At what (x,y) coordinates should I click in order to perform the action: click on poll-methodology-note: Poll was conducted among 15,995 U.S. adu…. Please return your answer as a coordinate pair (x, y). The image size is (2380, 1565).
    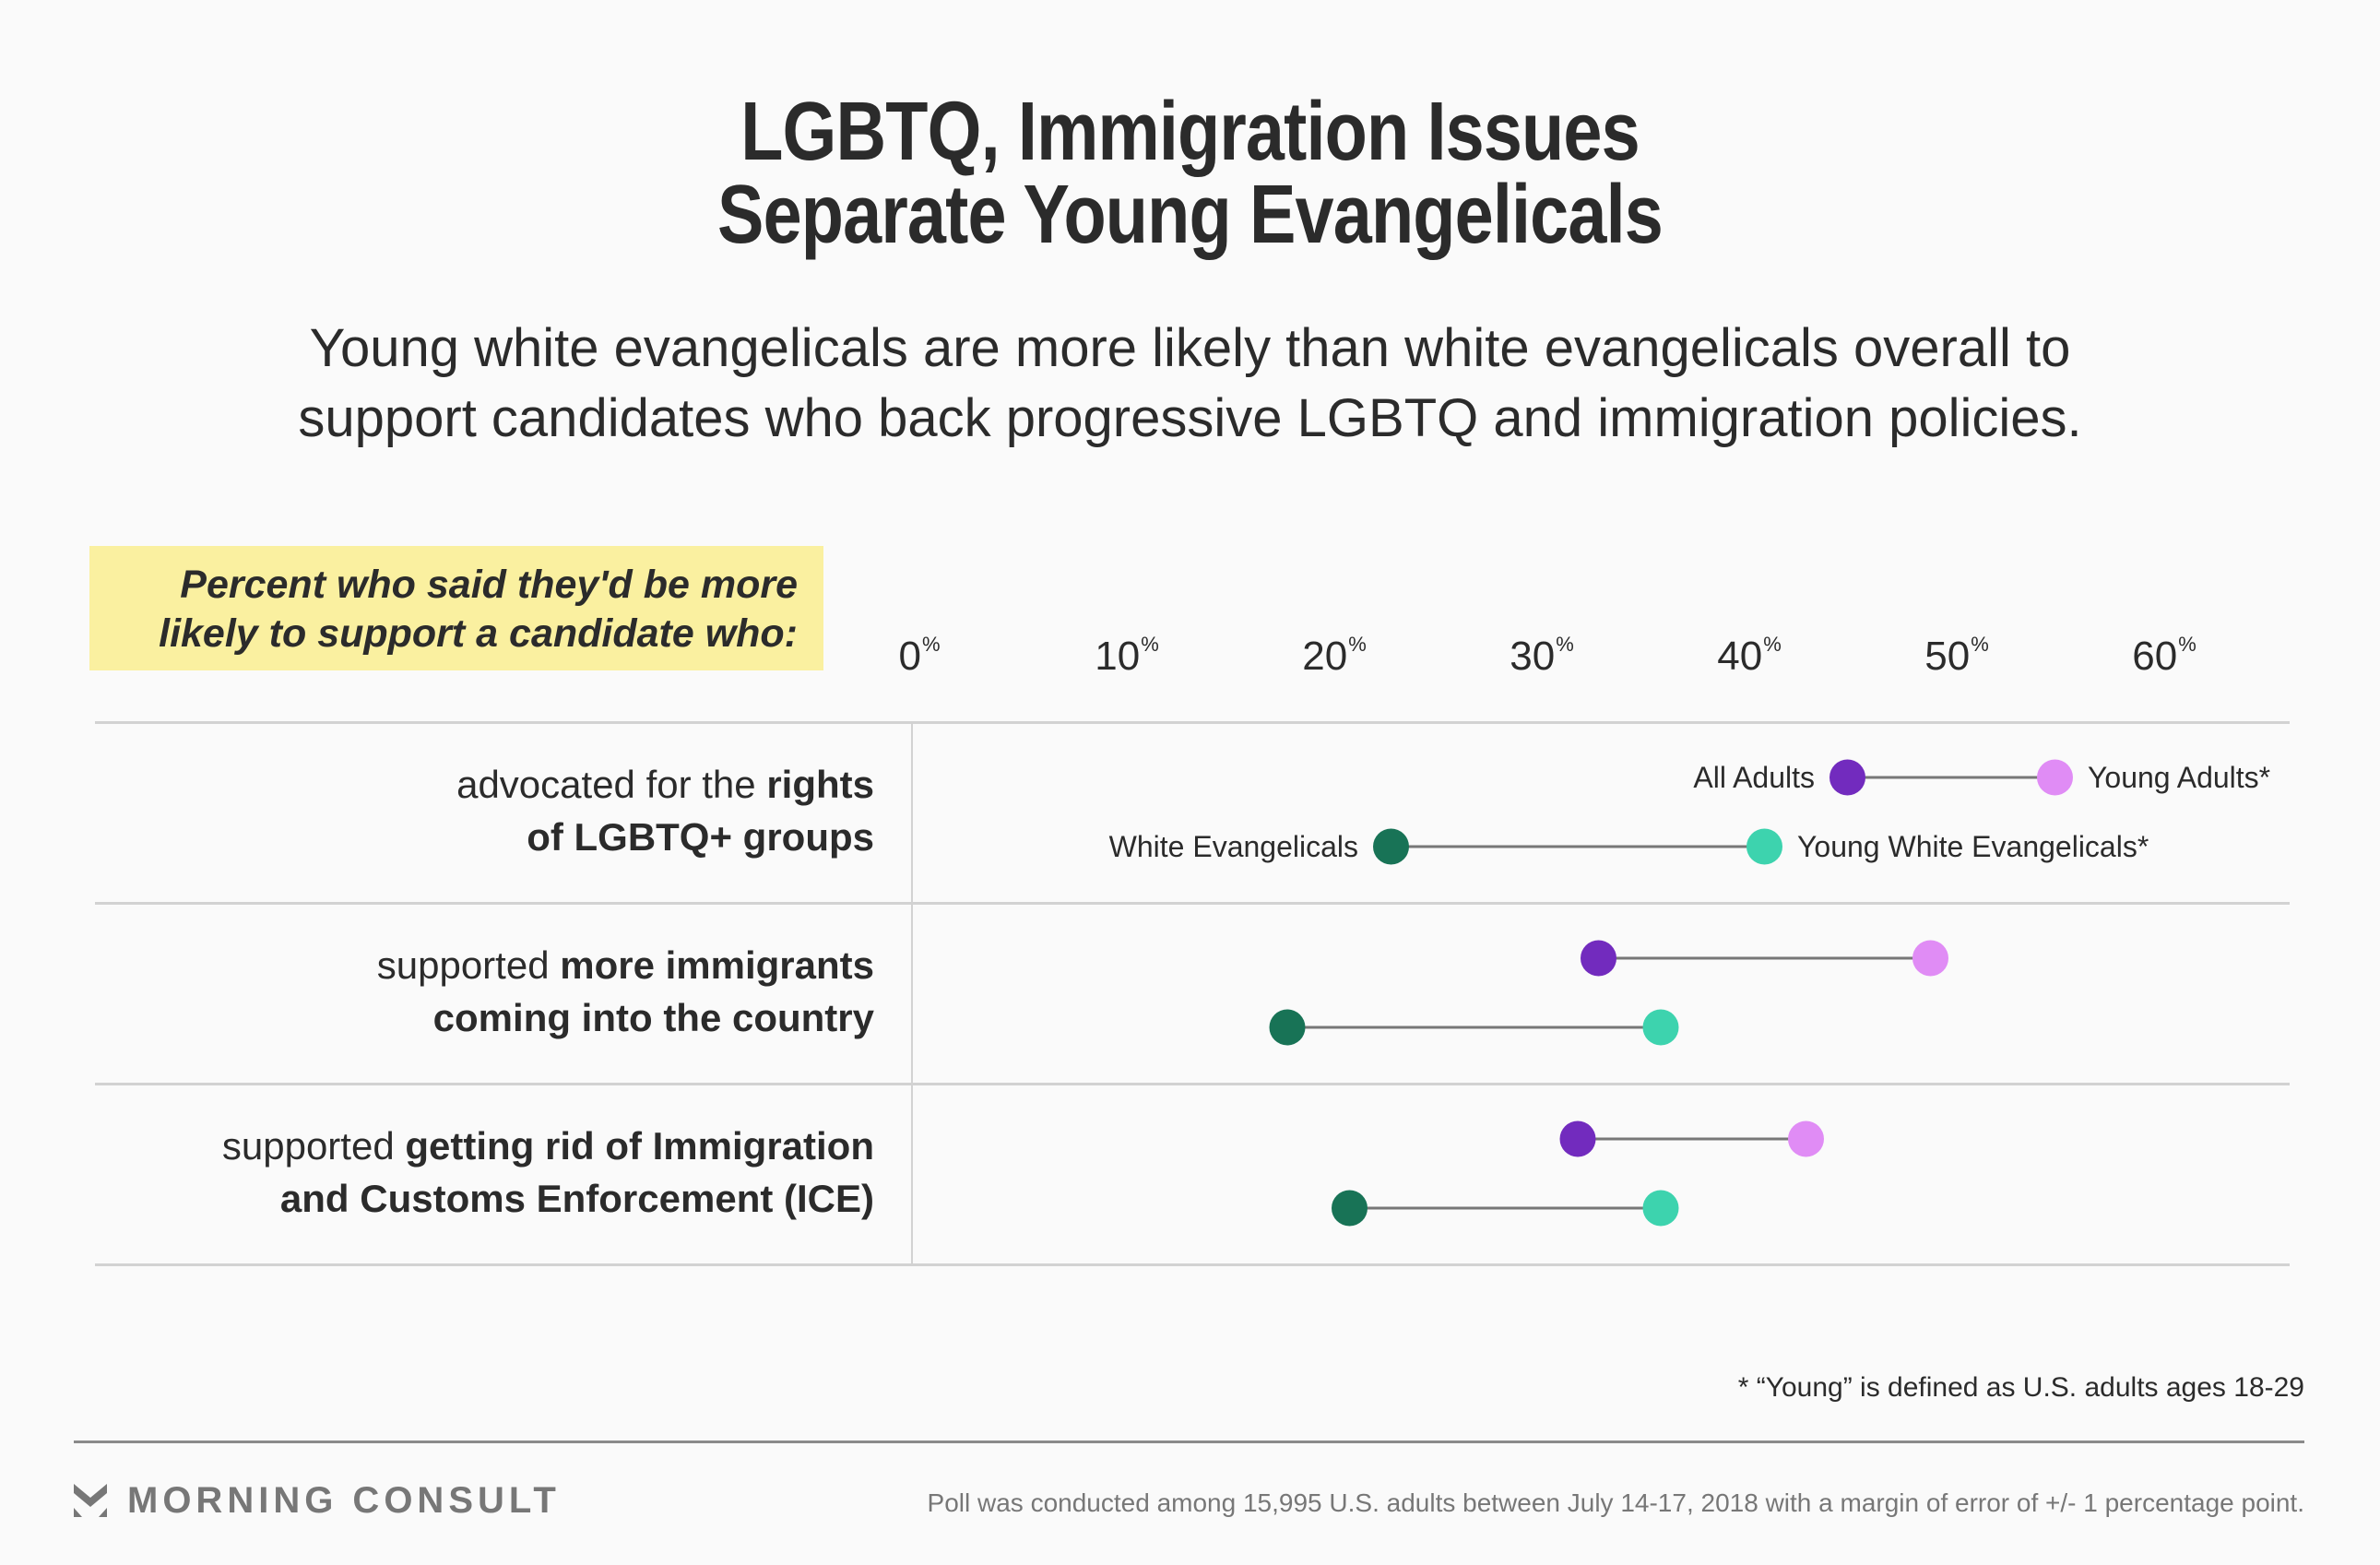
    Looking at the image, I should click on (1615, 1502).